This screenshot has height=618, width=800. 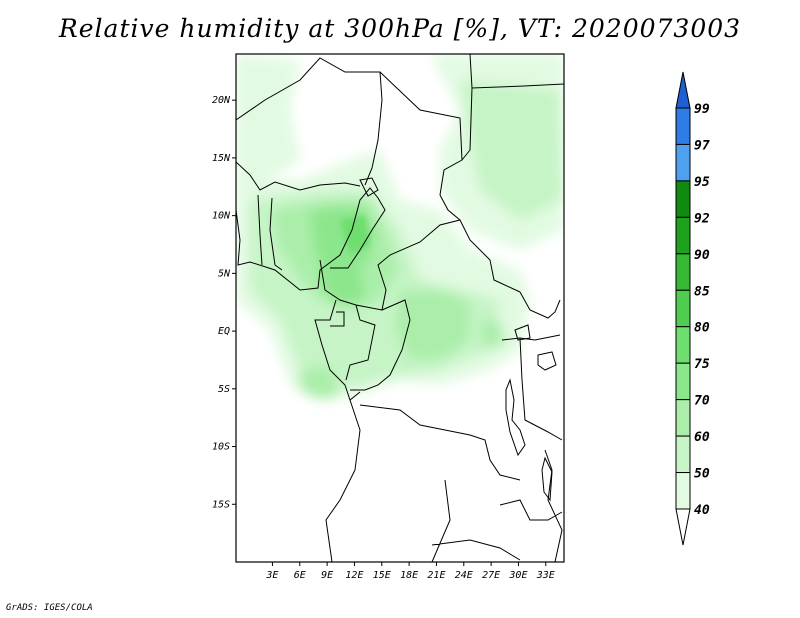 What do you see at coordinates (224, 273) in the screenshot?
I see `lat-tick-label: 5N` at bounding box center [224, 273].